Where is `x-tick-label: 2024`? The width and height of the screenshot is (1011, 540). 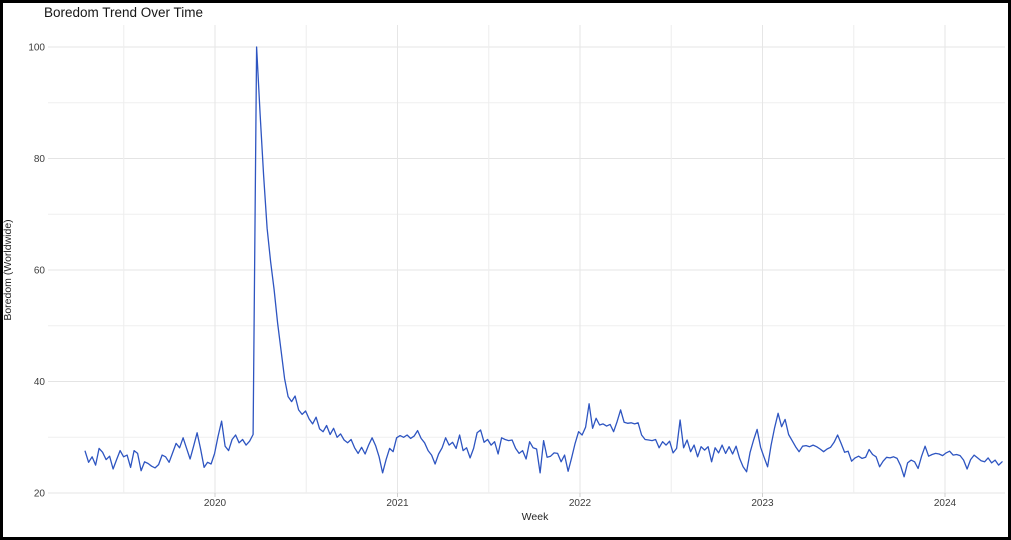
x-tick-label: 2024 is located at coordinates (945, 503).